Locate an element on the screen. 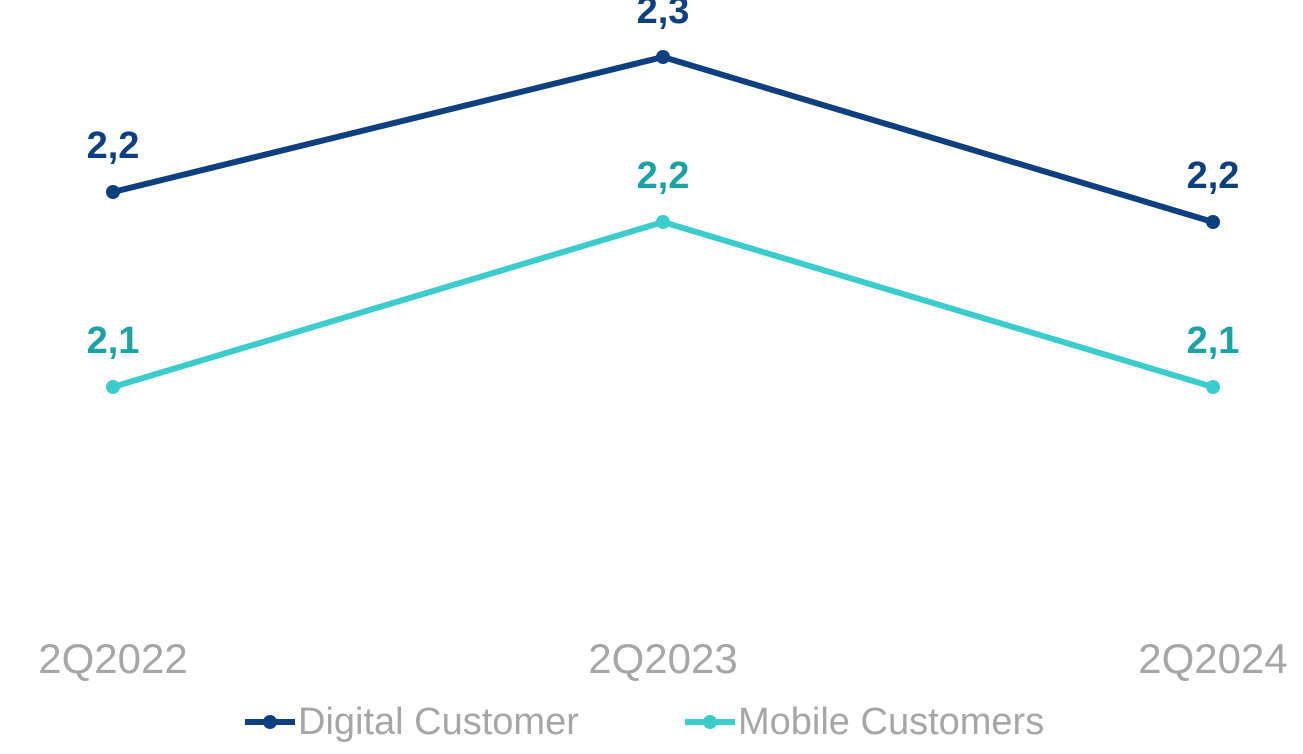 The image size is (1303, 754). x-tick-label: 2Q2024 is located at coordinates (1212, 658).